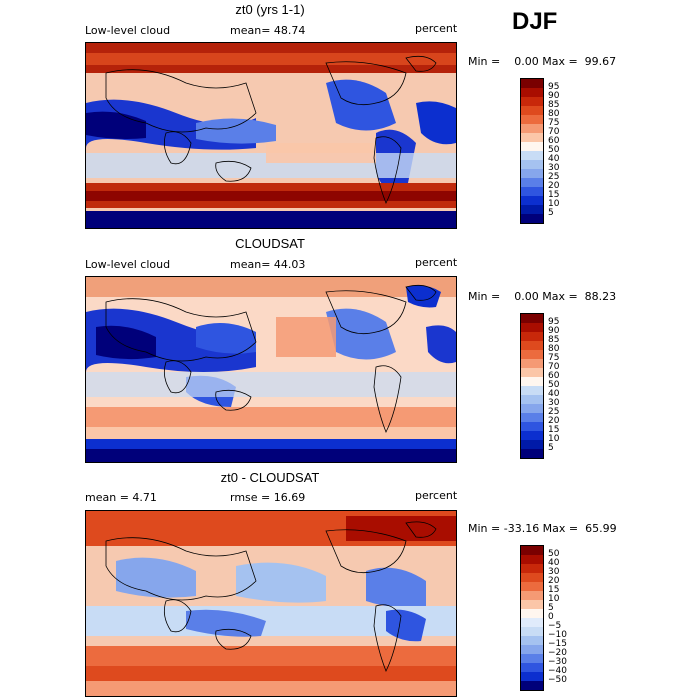 The image size is (700, 700). I want to click on colorbar-tick-label: 0, so click(551, 617).